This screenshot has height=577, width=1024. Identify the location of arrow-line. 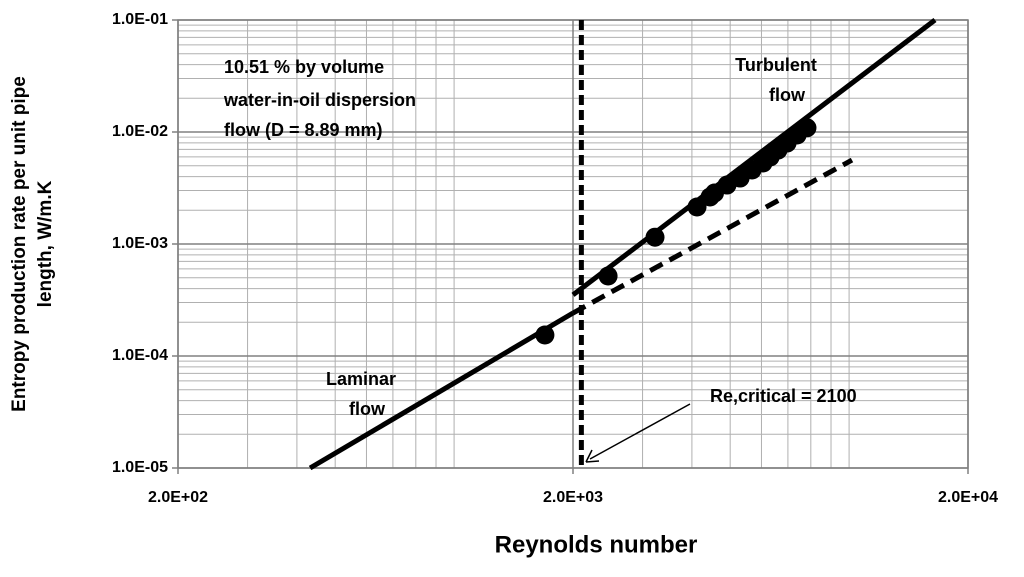
(640, 431).